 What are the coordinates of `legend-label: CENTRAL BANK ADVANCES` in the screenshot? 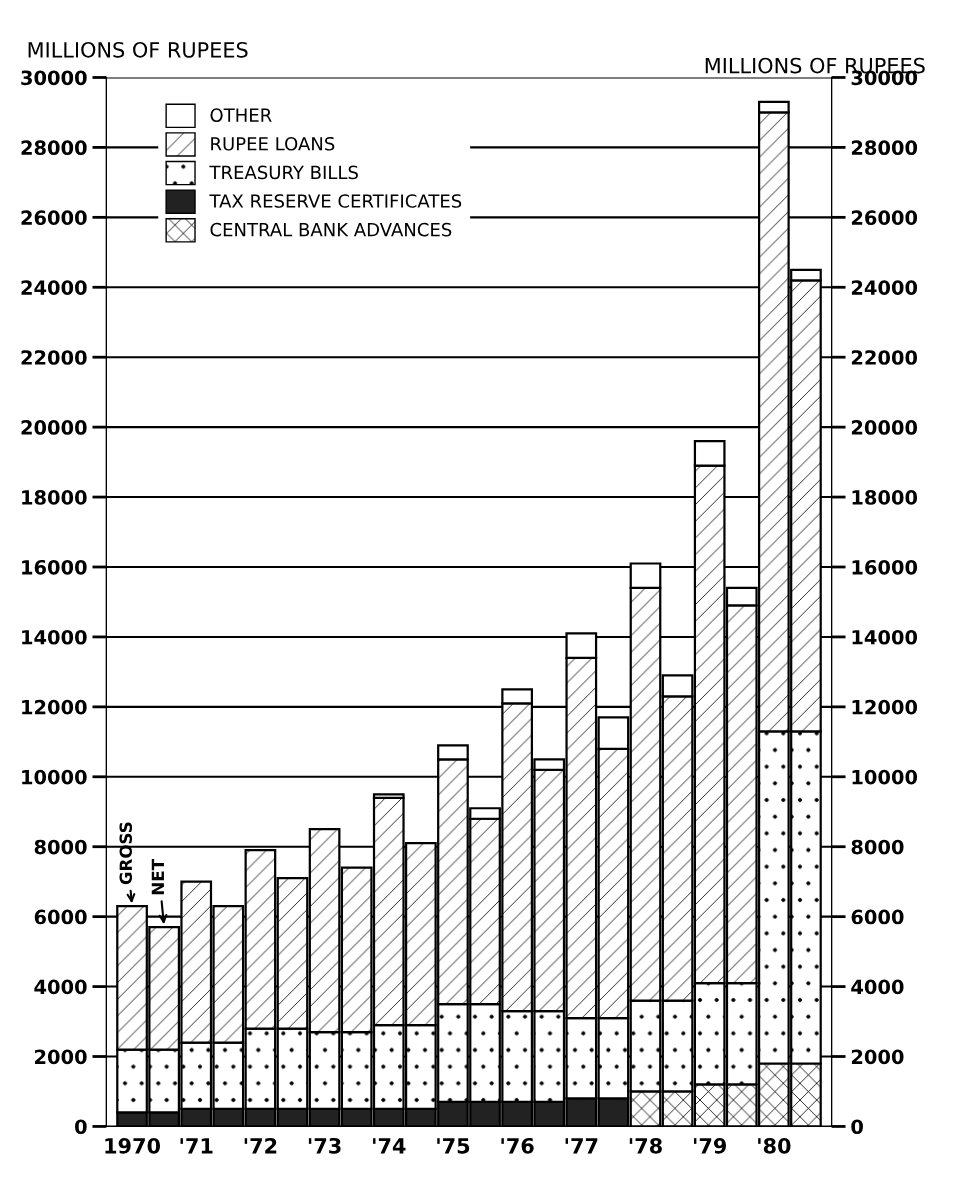 It's located at (331, 229).